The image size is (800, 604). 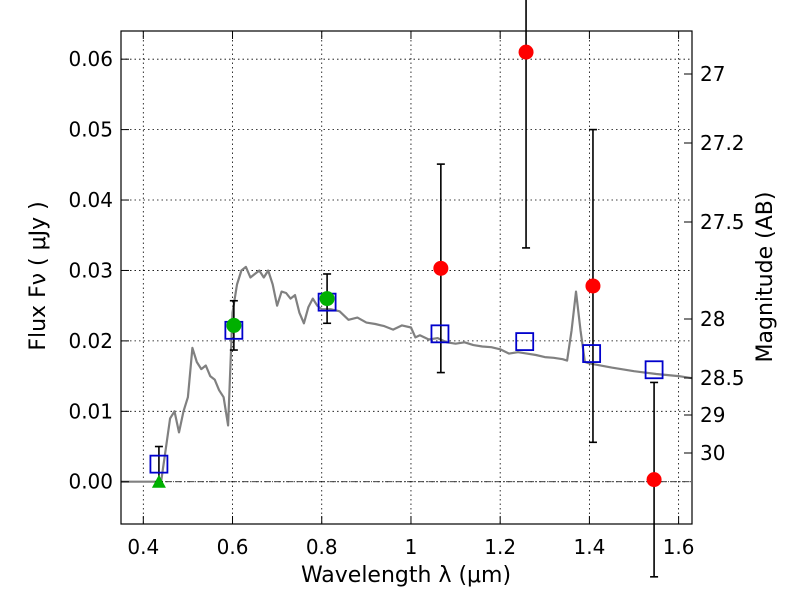 I want to click on y2-tick-label: 27, so click(x=712, y=74).